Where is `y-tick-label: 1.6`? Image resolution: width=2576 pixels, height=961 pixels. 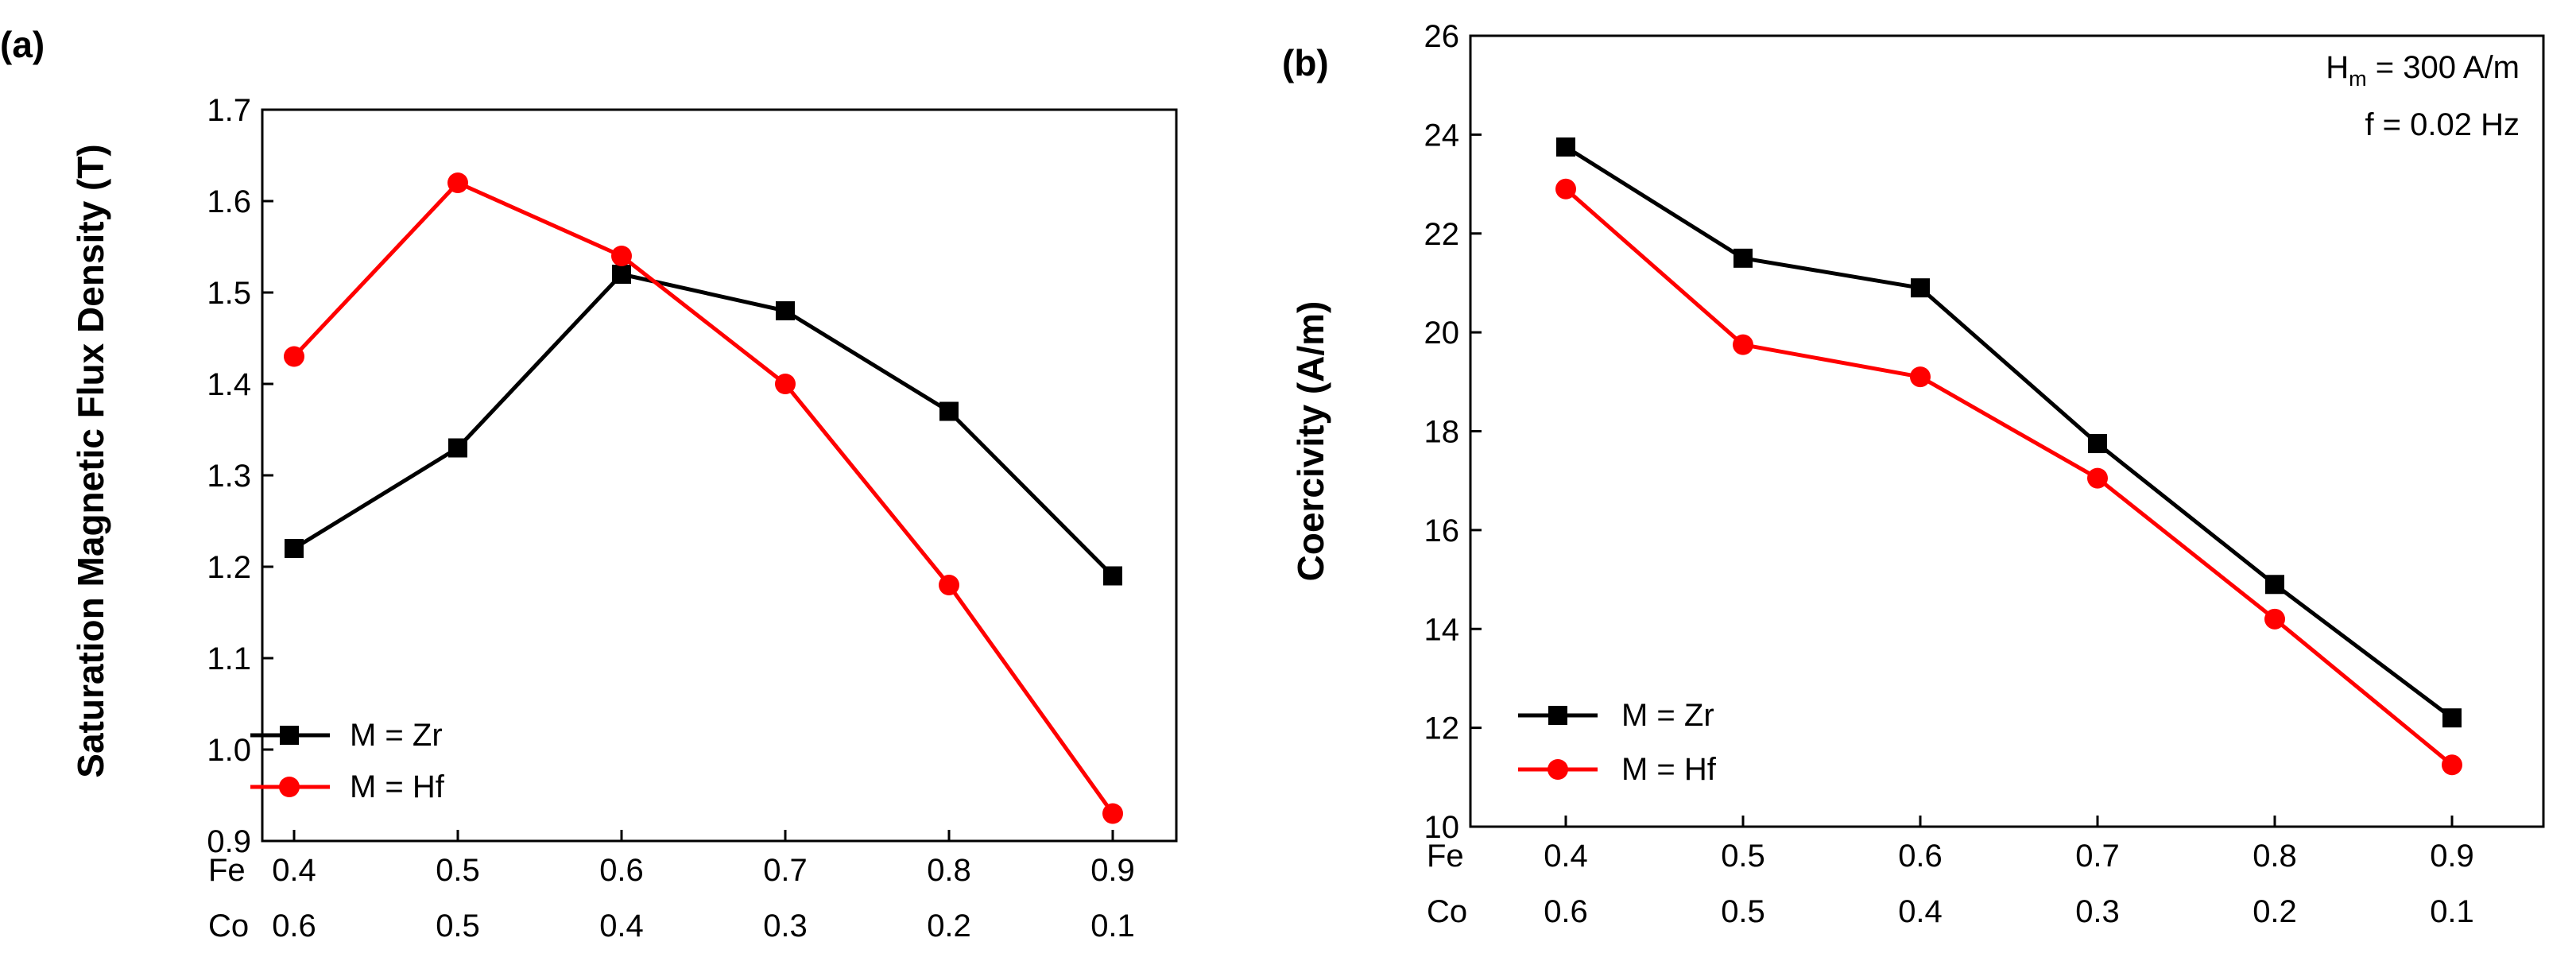 y-tick-label: 1.6 is located at coordinates (229, 201).